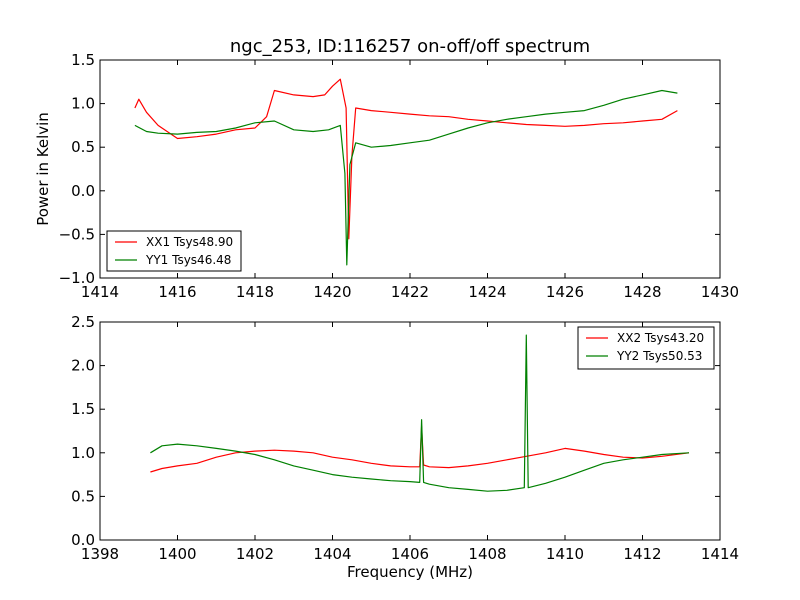 The image size is (800, 600). I want to click on x-tick-label: 1406, so click(410, 554).